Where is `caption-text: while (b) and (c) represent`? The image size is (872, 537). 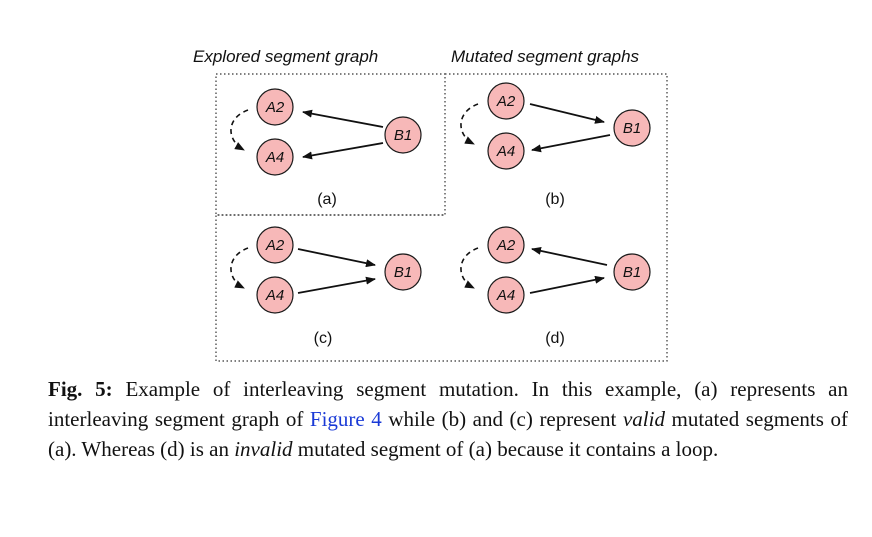
caption-text: while (b) and (c) represent is located at coordinates (502, 419).